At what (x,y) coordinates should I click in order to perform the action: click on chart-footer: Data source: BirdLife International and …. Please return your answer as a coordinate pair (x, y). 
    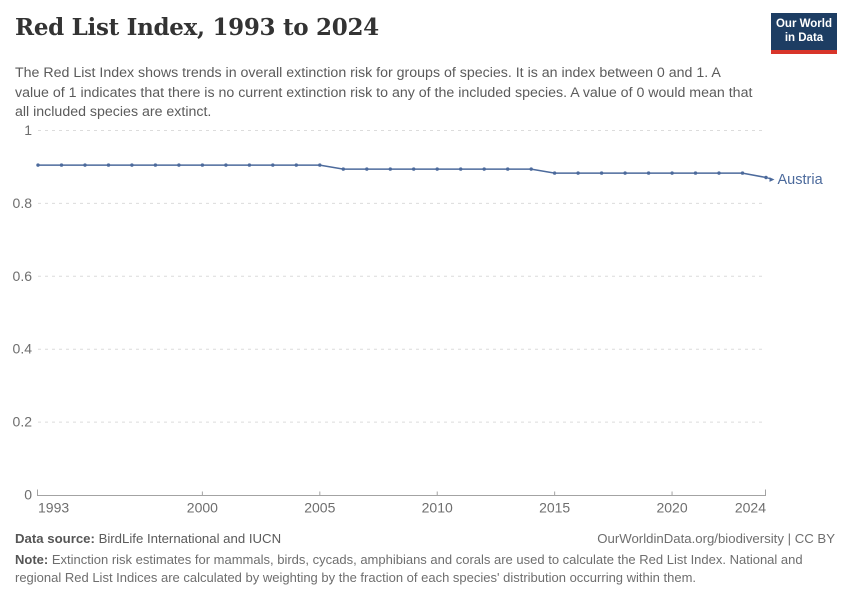
    Looking at the image, I should click on (425, 559).